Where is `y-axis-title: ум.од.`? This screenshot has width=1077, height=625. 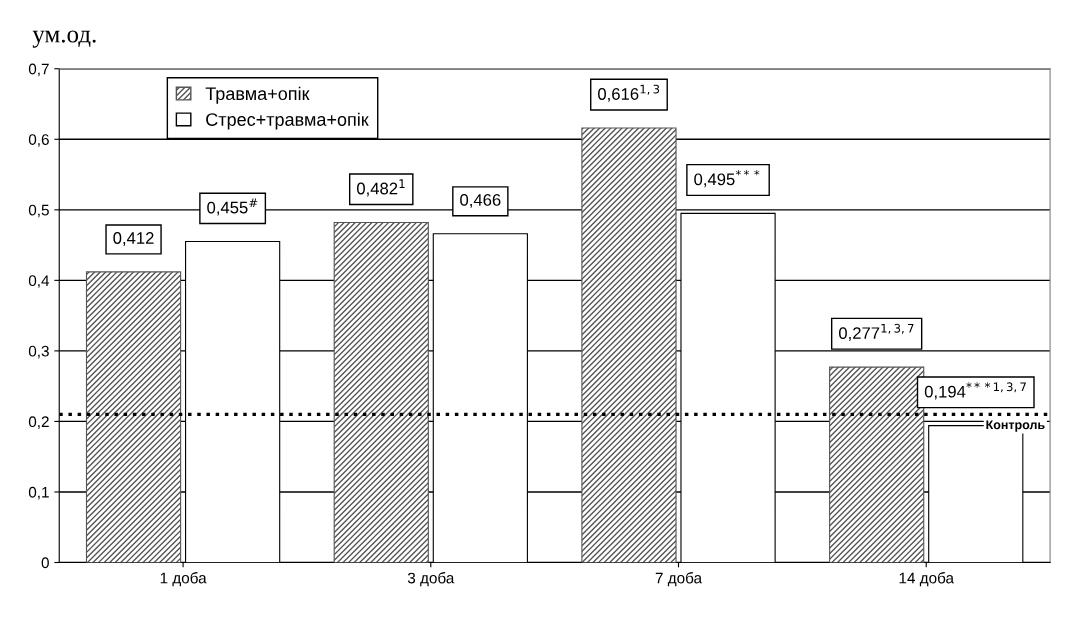
y-axis-title: ум.од. is located at coordinates (64, 39).